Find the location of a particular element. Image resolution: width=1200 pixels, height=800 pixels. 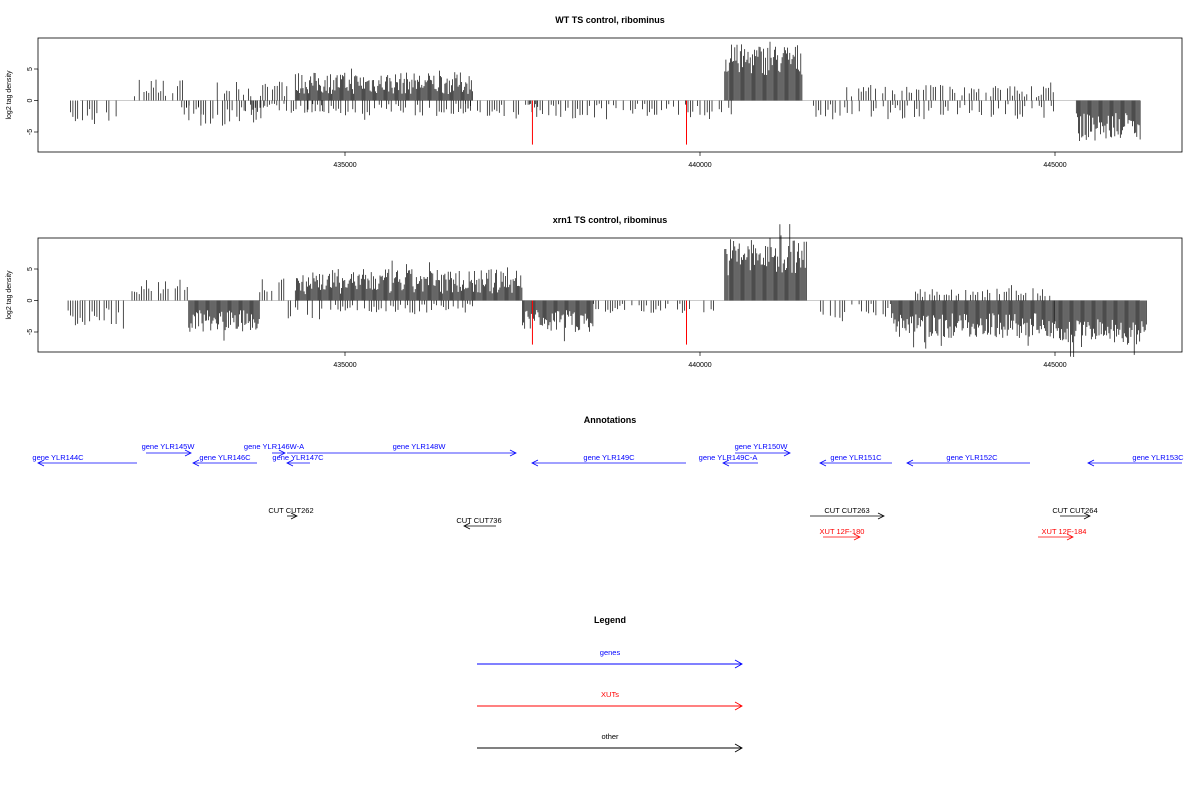

annotation-gene: gene YLR152C is located at coordinates (968, 460).